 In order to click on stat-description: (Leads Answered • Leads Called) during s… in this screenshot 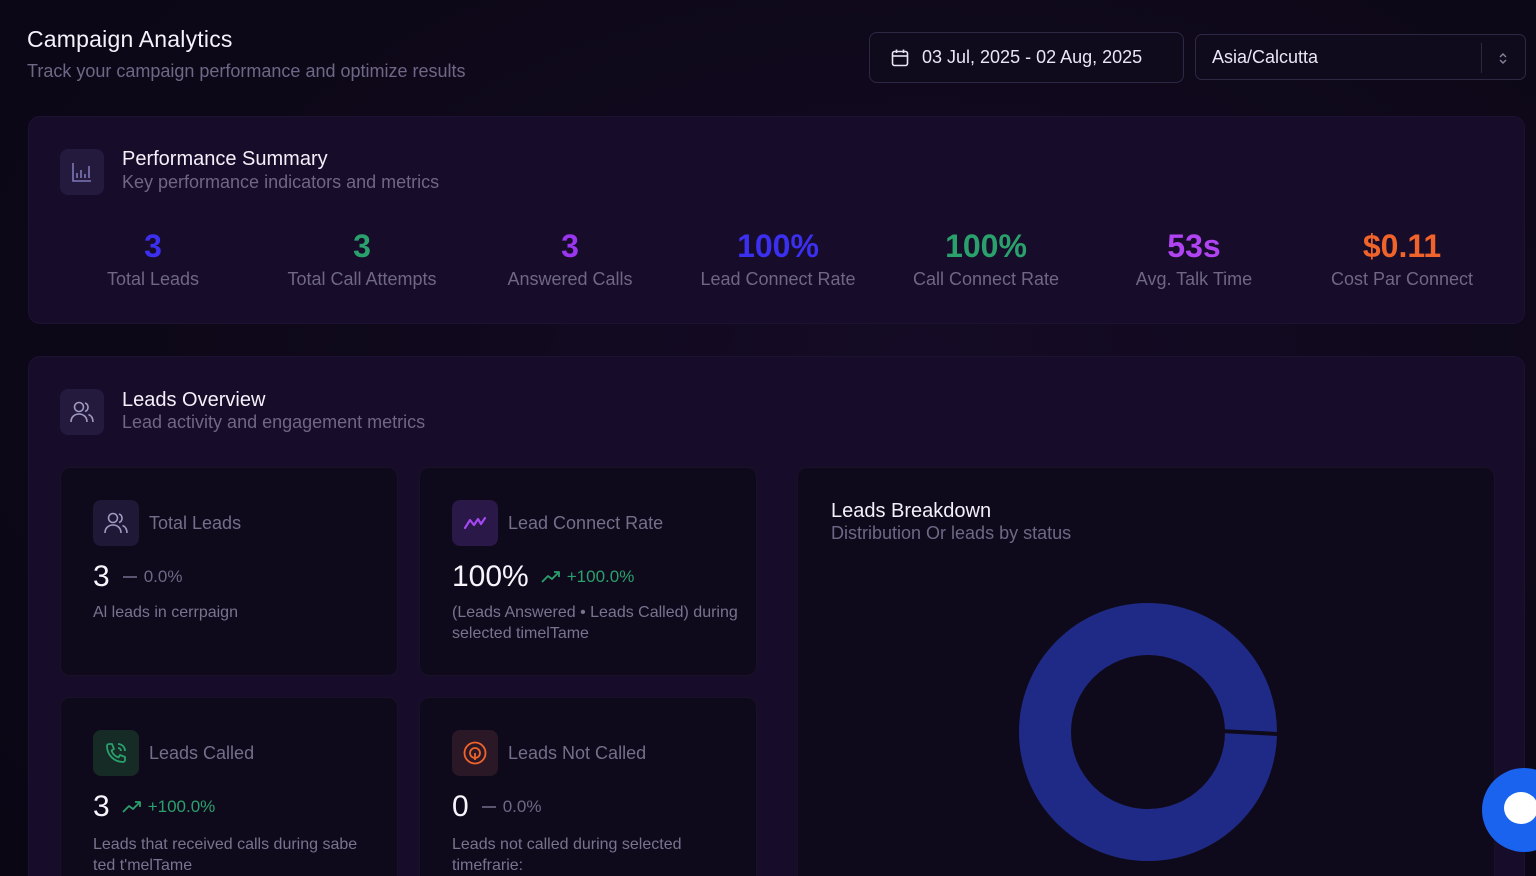, I will do `click(595, 623)`.